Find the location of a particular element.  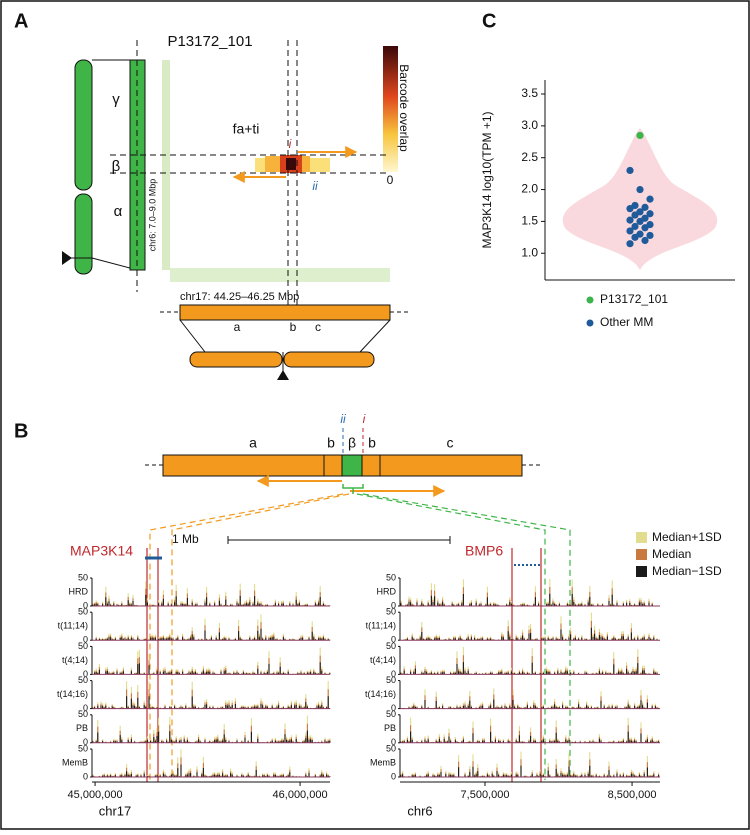

sample-title: P13172_101 is located at coordinates (209, 41).